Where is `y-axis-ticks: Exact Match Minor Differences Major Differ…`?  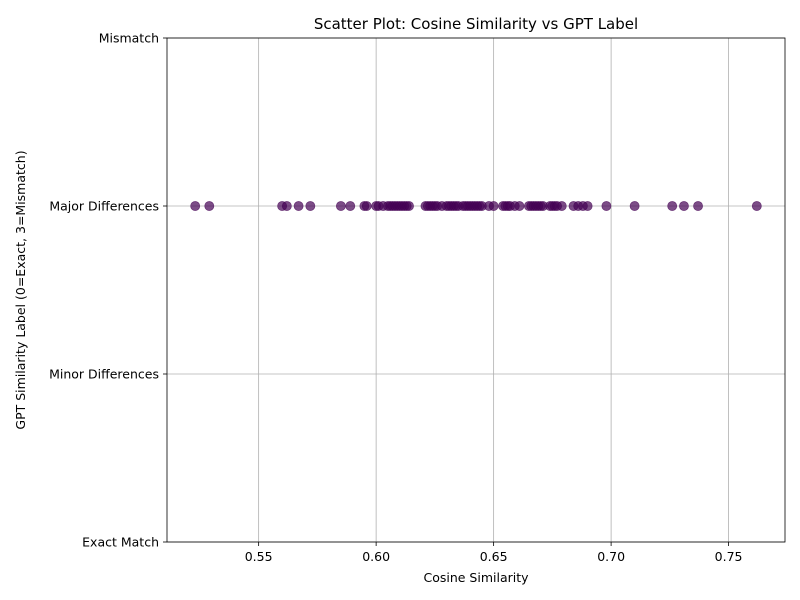
y-axis-ticks: Exact Match Minor Differences Major Differ… is located at coordinates (108, 290).